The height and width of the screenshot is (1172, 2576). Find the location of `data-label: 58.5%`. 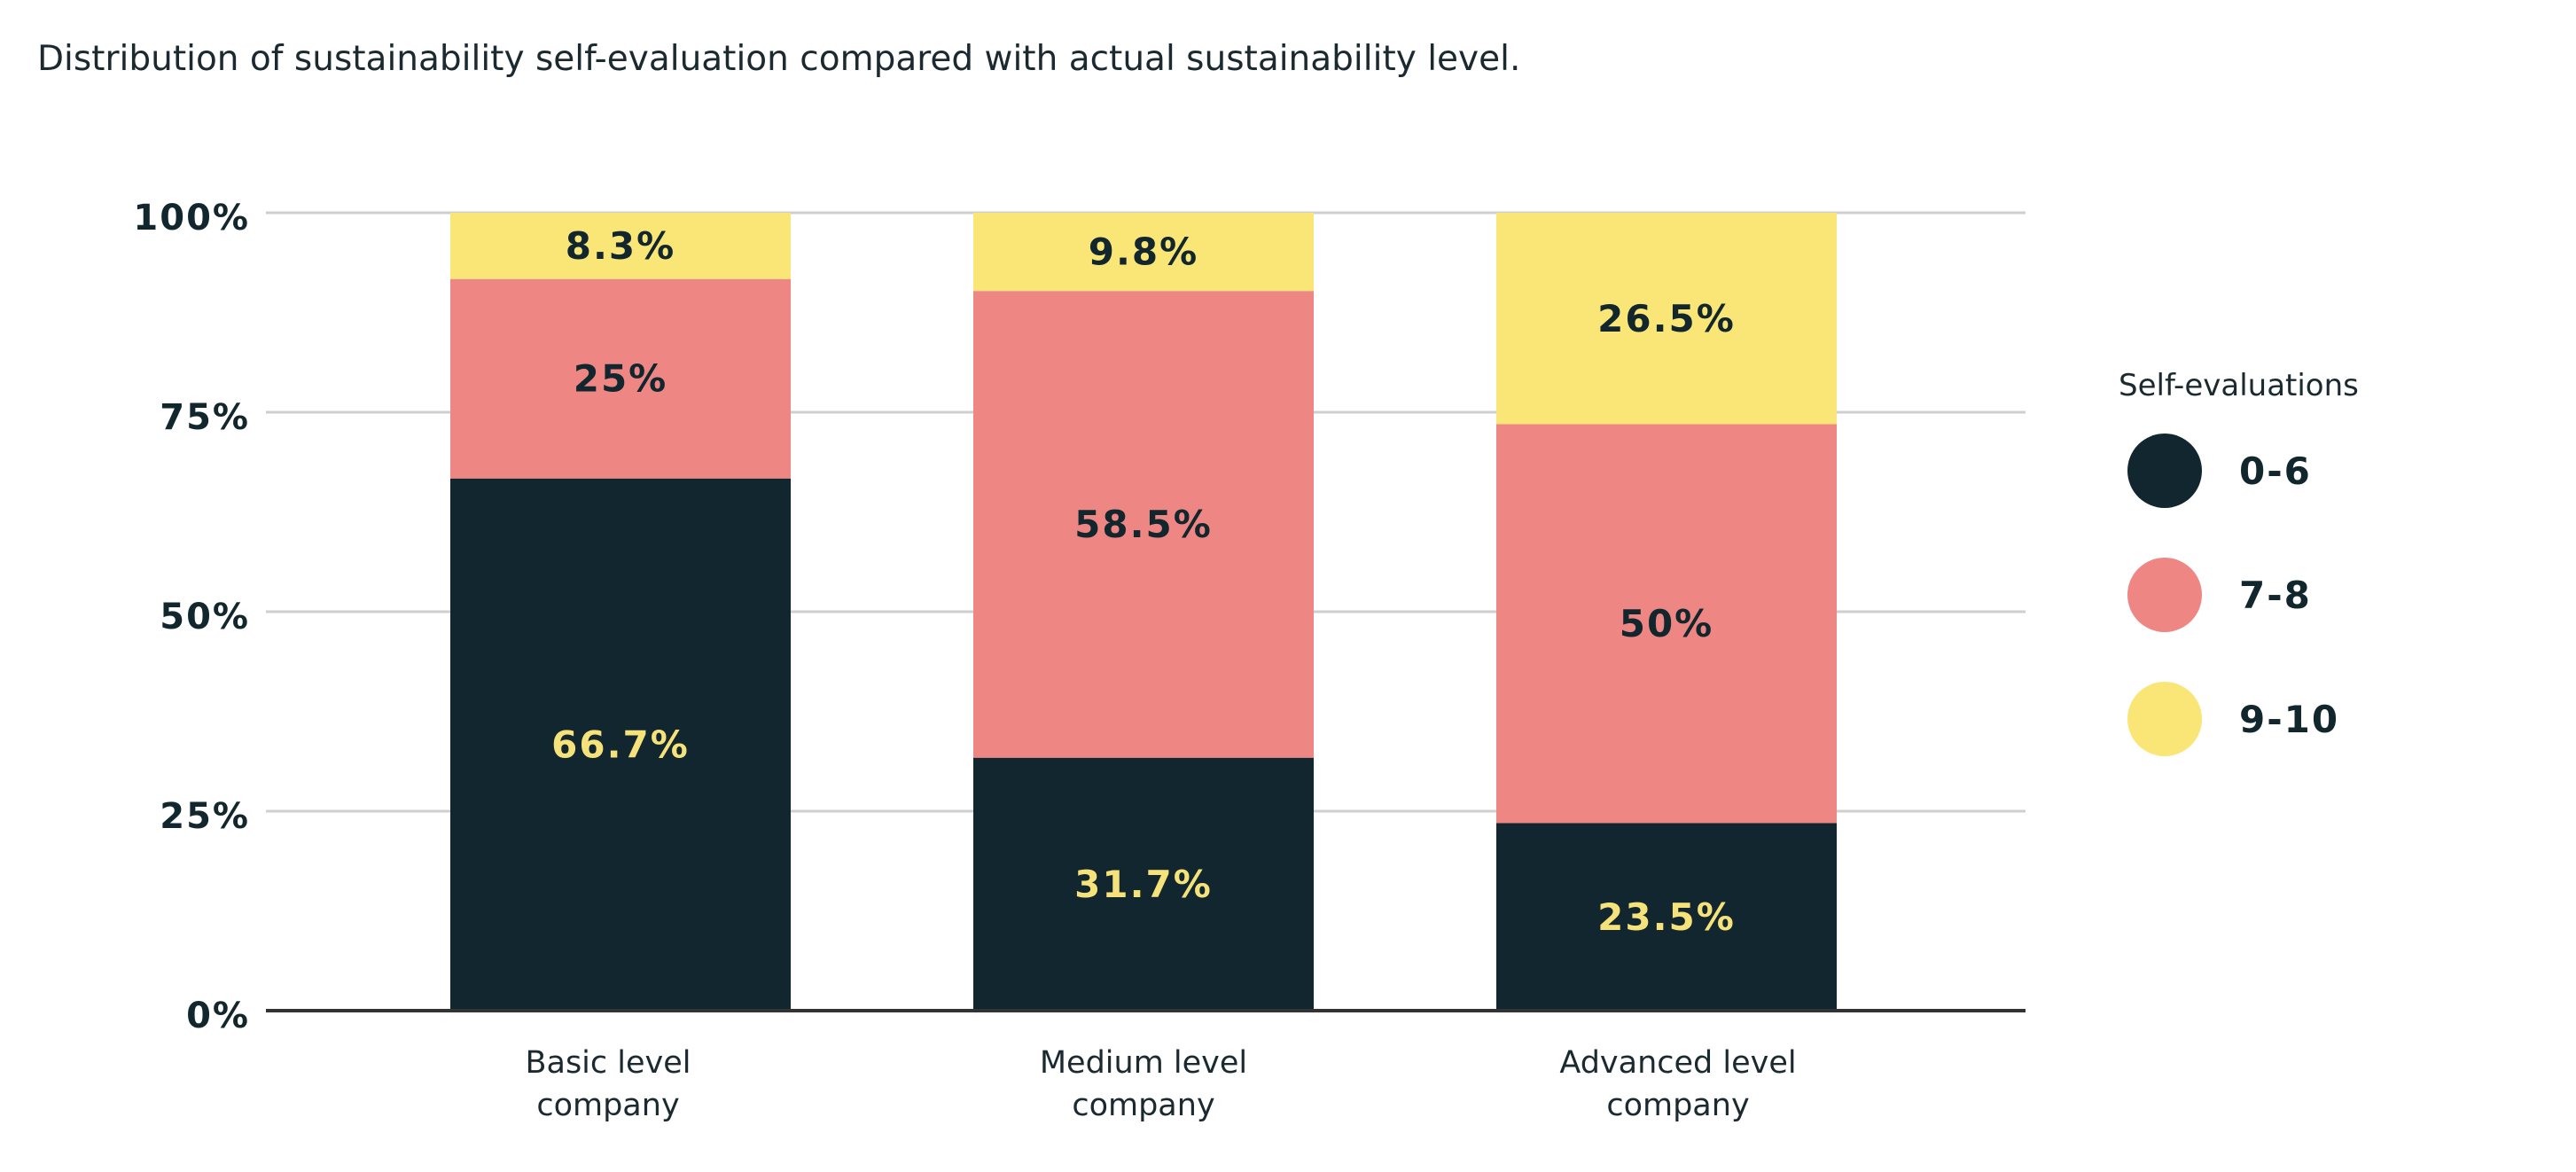

data-label: 58.5% is located at coordinates (1143, 524).